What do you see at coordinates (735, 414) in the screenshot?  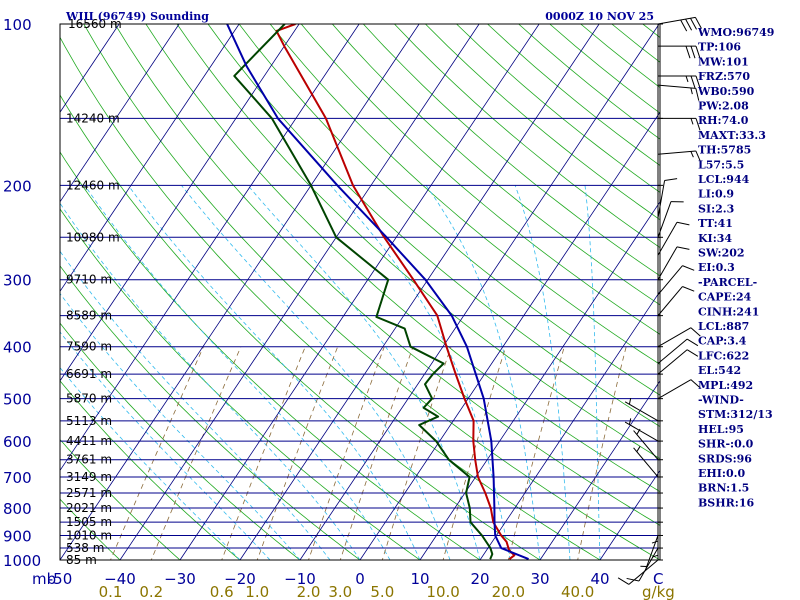 I see `index-item: STM:312/13` at bounding box center [735, 414].